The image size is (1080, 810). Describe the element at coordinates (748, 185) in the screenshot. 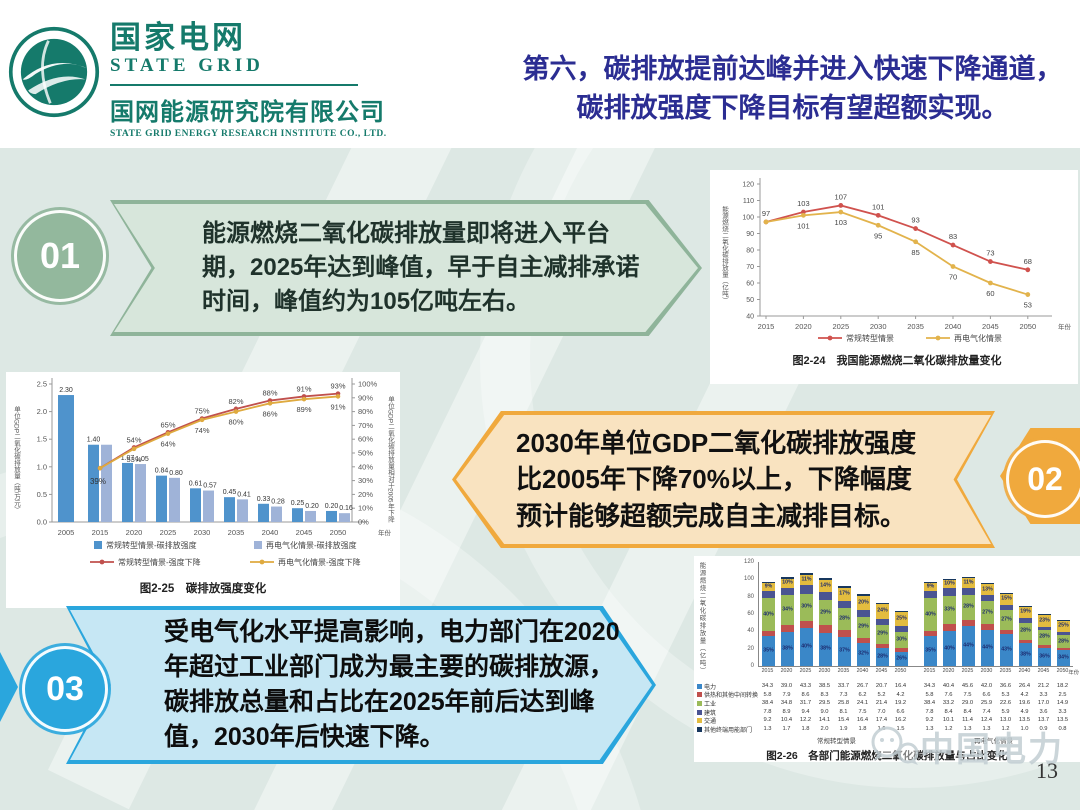

I see `svg-text: 120` at that location.